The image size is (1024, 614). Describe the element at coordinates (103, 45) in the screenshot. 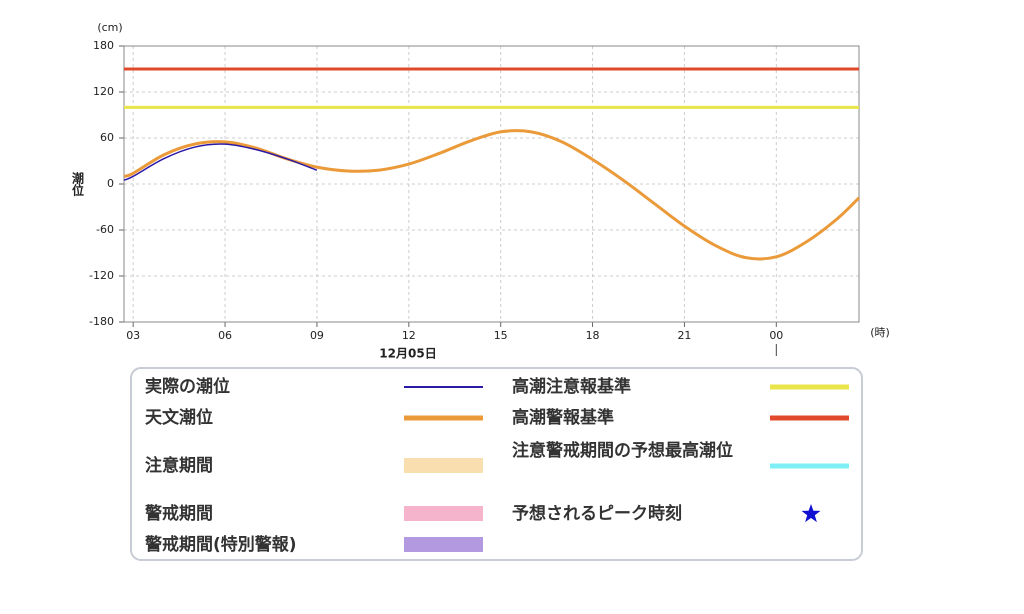

I see `y-tick-label: 180` at that location.